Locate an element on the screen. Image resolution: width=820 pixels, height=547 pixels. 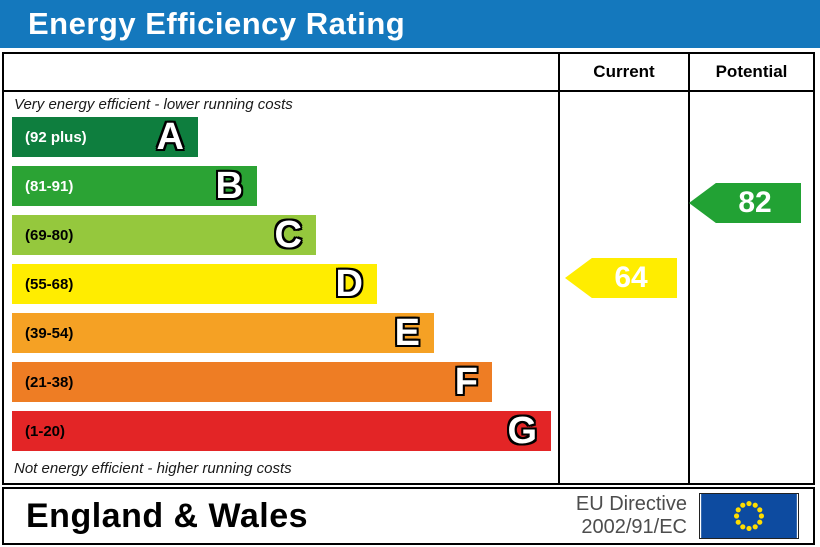
table-header-row: Current Potential is located at coordinates (408, 73).